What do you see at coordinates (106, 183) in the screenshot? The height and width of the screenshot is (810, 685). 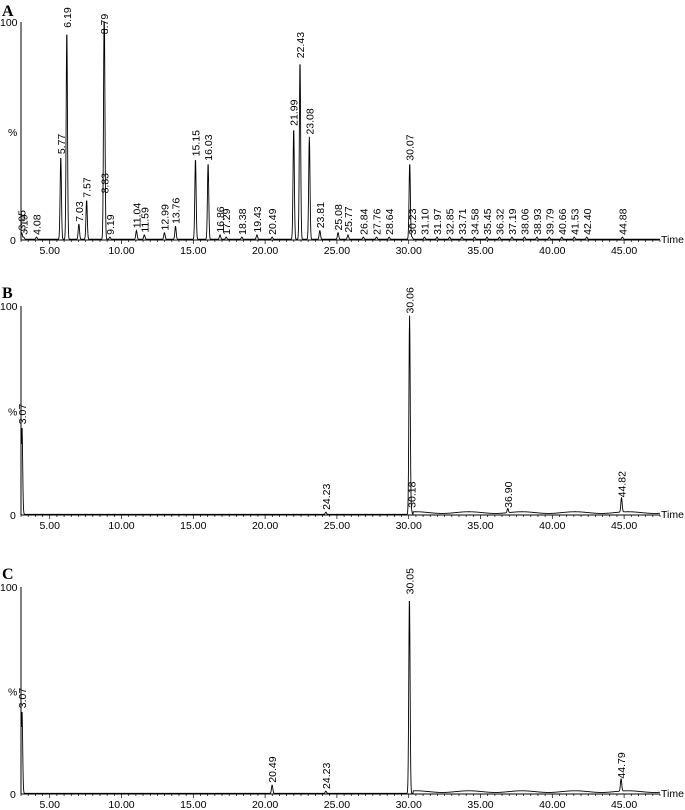 I see `peak-label: 8.83` at bounding box center [106, 183].